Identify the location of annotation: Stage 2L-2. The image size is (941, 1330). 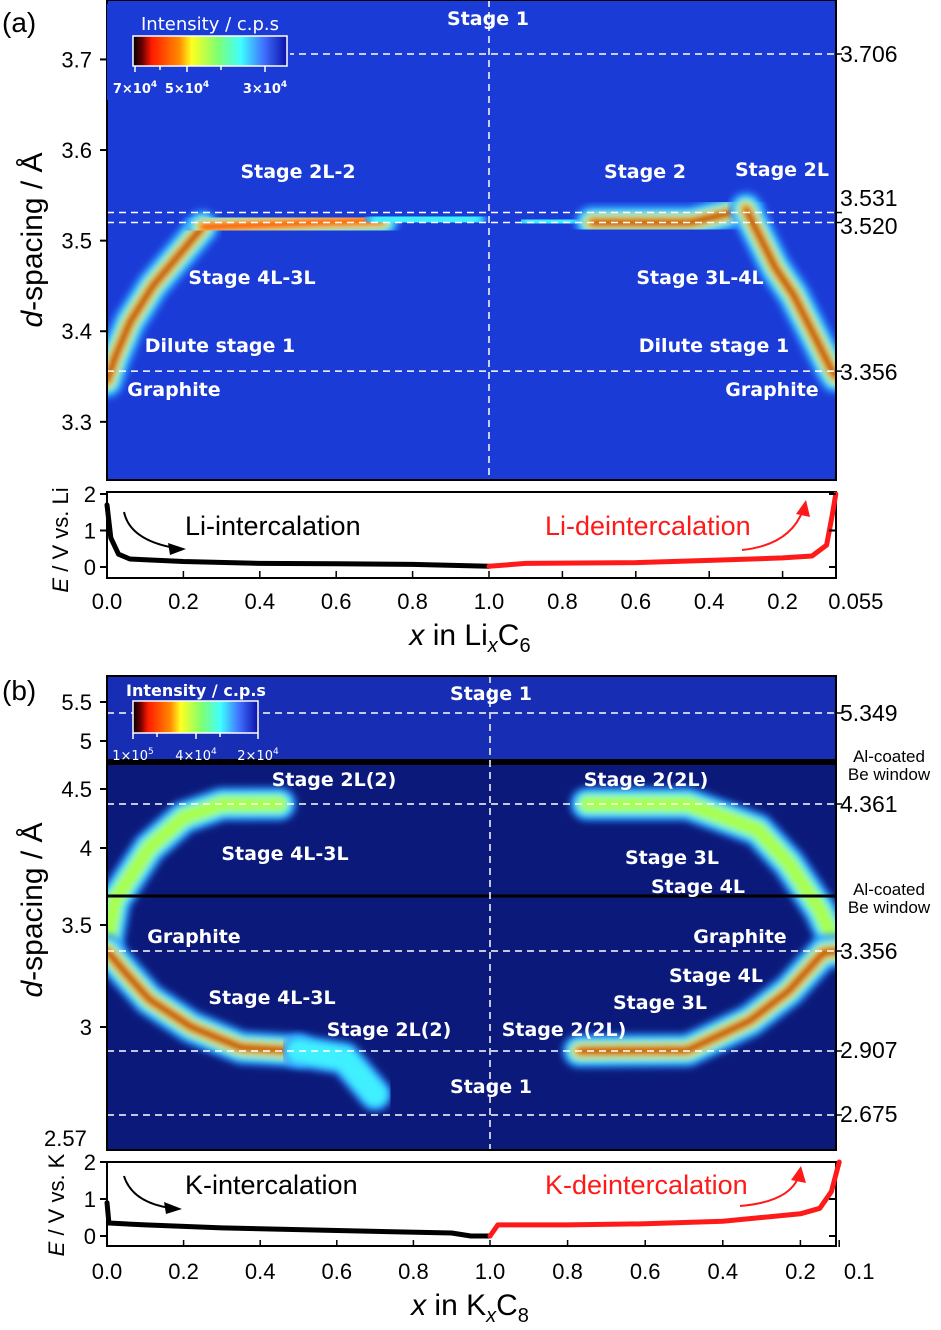
(297, 172).